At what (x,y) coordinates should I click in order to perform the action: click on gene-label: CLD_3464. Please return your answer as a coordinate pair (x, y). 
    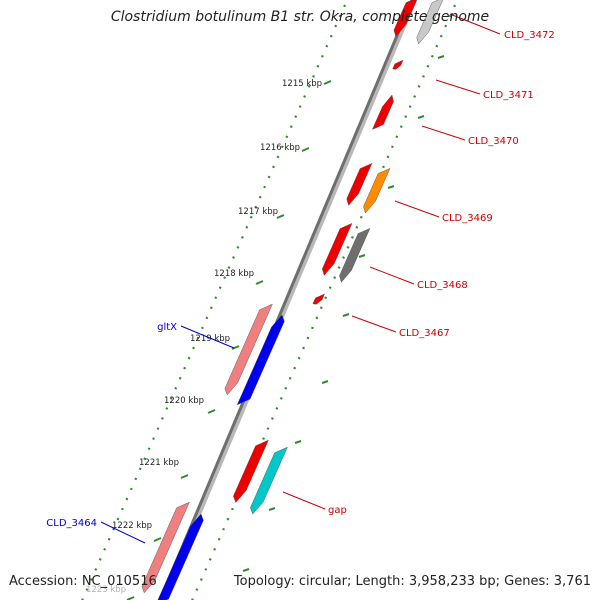
    Looking at the image, I should click on (71, 523).